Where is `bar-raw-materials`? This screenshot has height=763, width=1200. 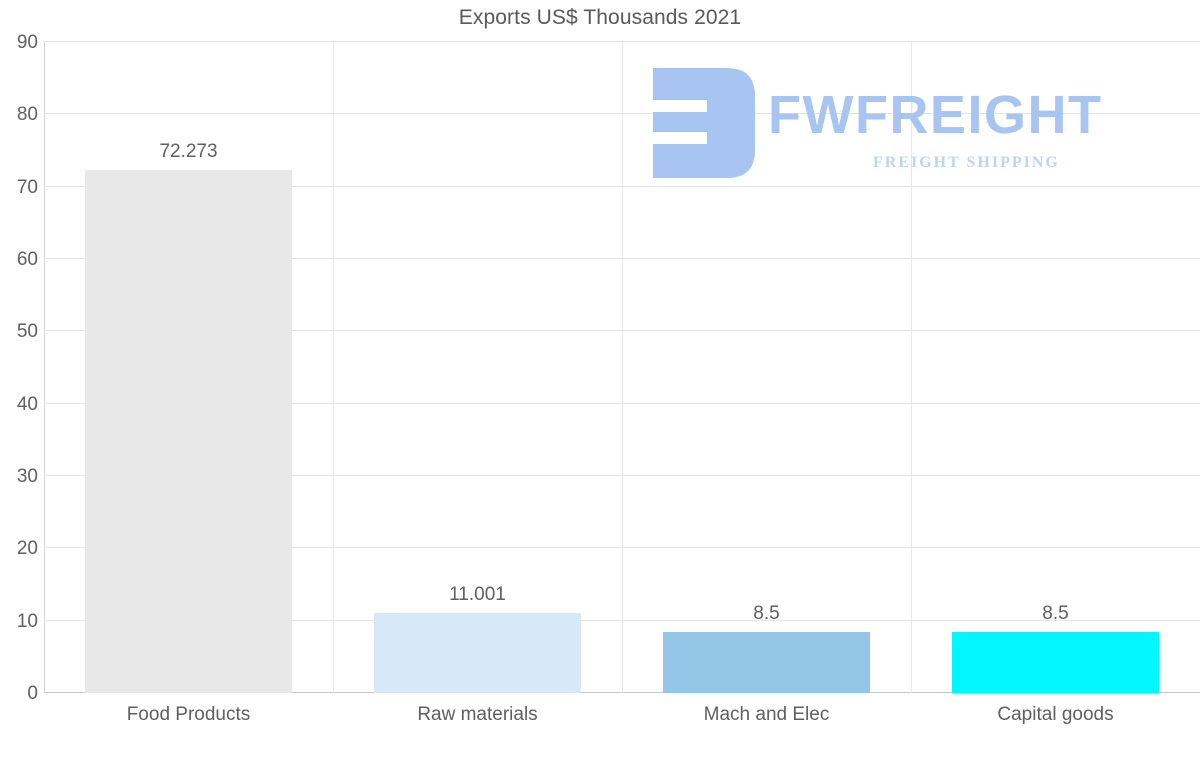
bar-raw-materials is located at coordinates (477, 653).